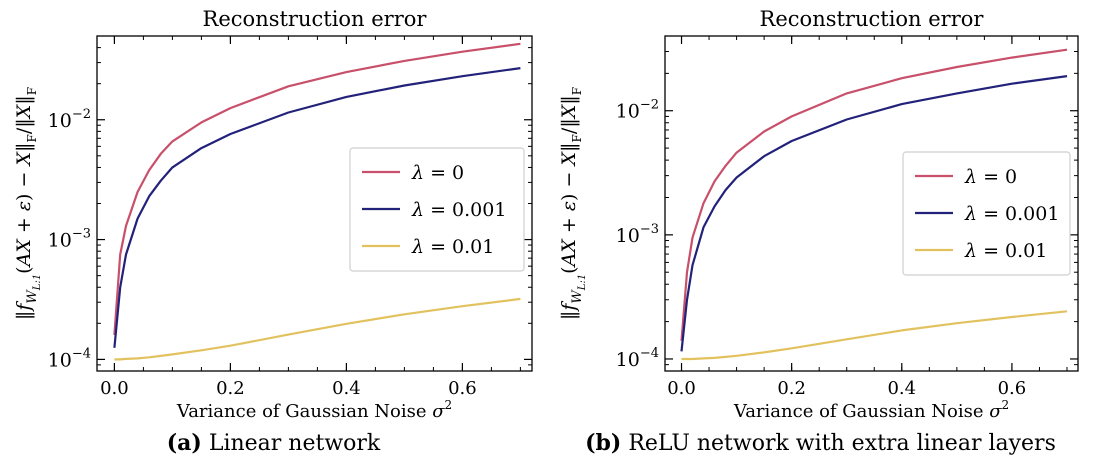 Image resolution: width=1094 pixels, height=475 pixels. I want to click on caption-a-tag: (a), so click(184, 443).